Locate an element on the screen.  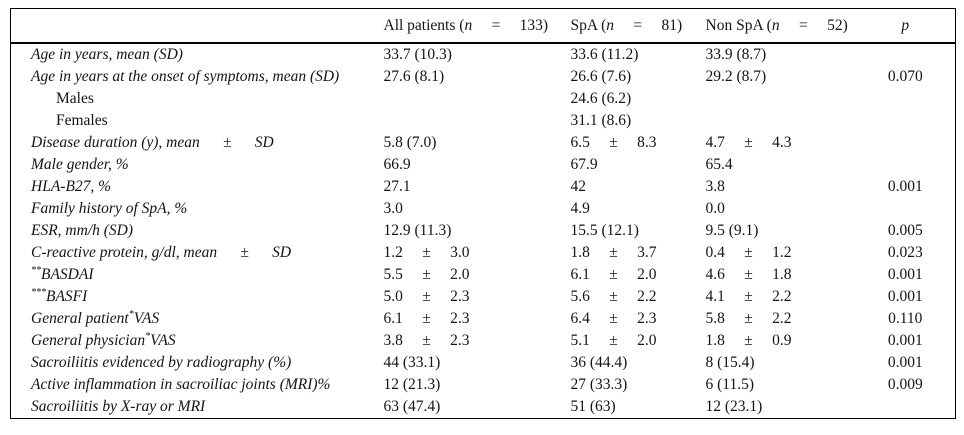
cell-p-value: 0.023 is located at coordinates (905, 252).